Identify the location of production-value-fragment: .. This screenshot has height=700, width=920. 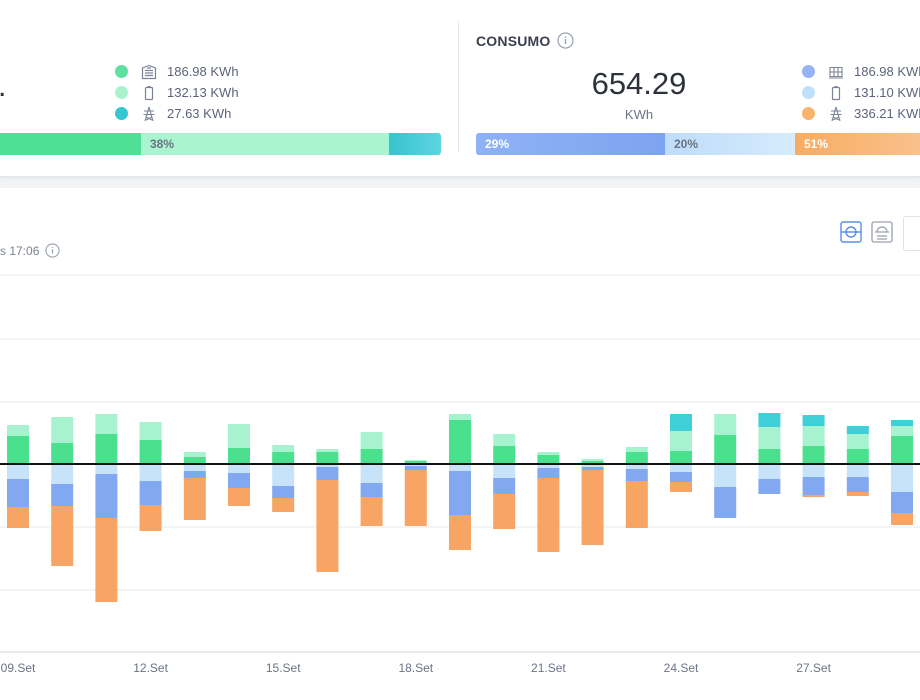
(3, 87).